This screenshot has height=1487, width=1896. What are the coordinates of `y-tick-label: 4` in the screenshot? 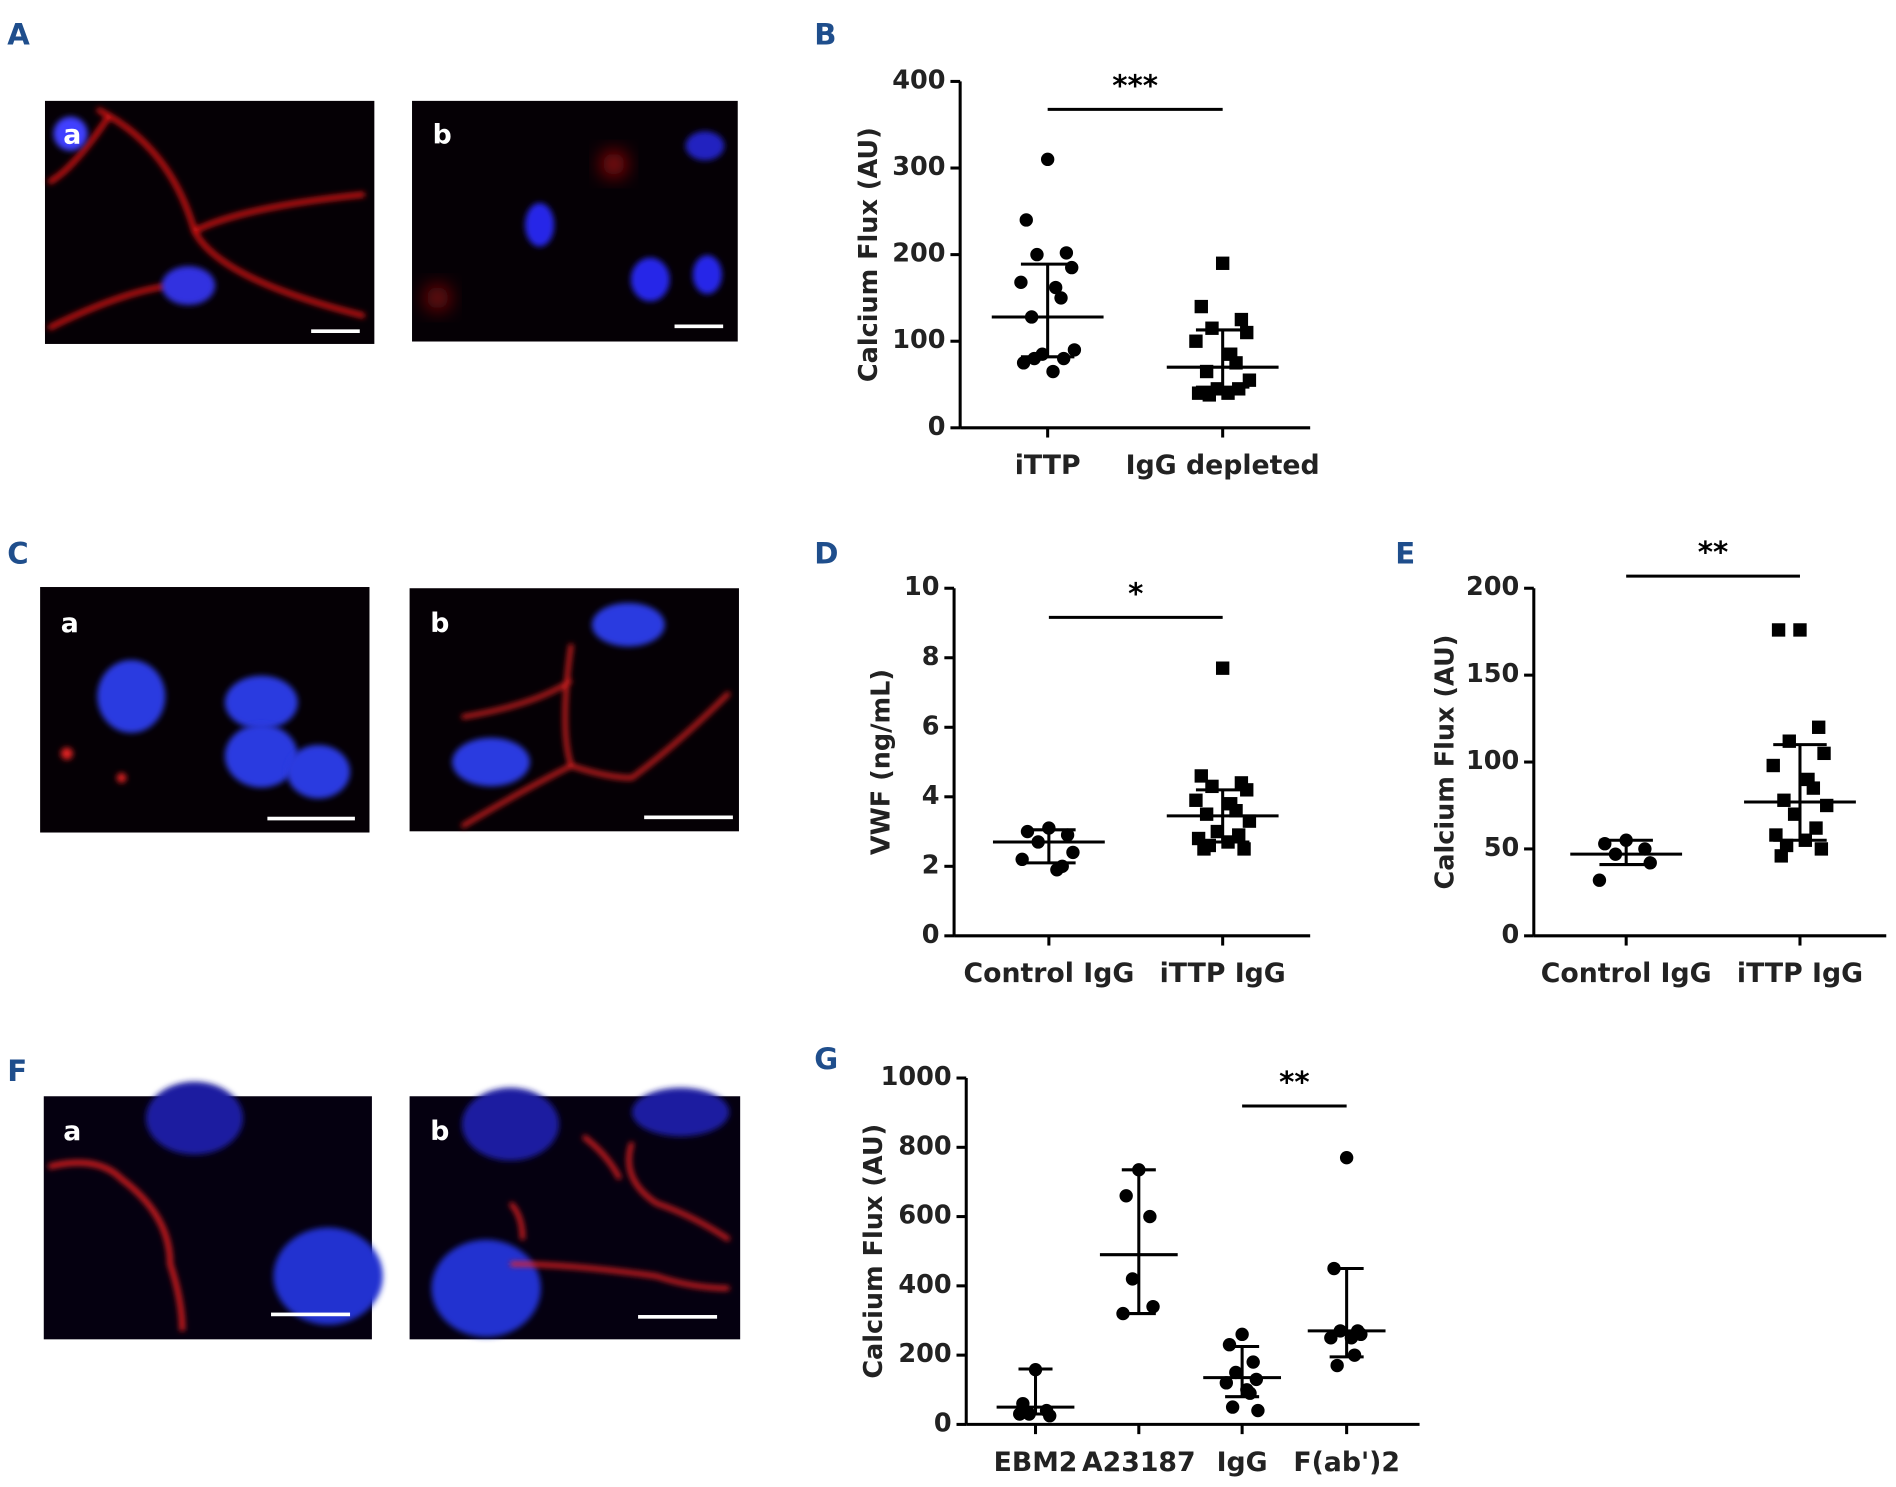 It's located at (931, 796).